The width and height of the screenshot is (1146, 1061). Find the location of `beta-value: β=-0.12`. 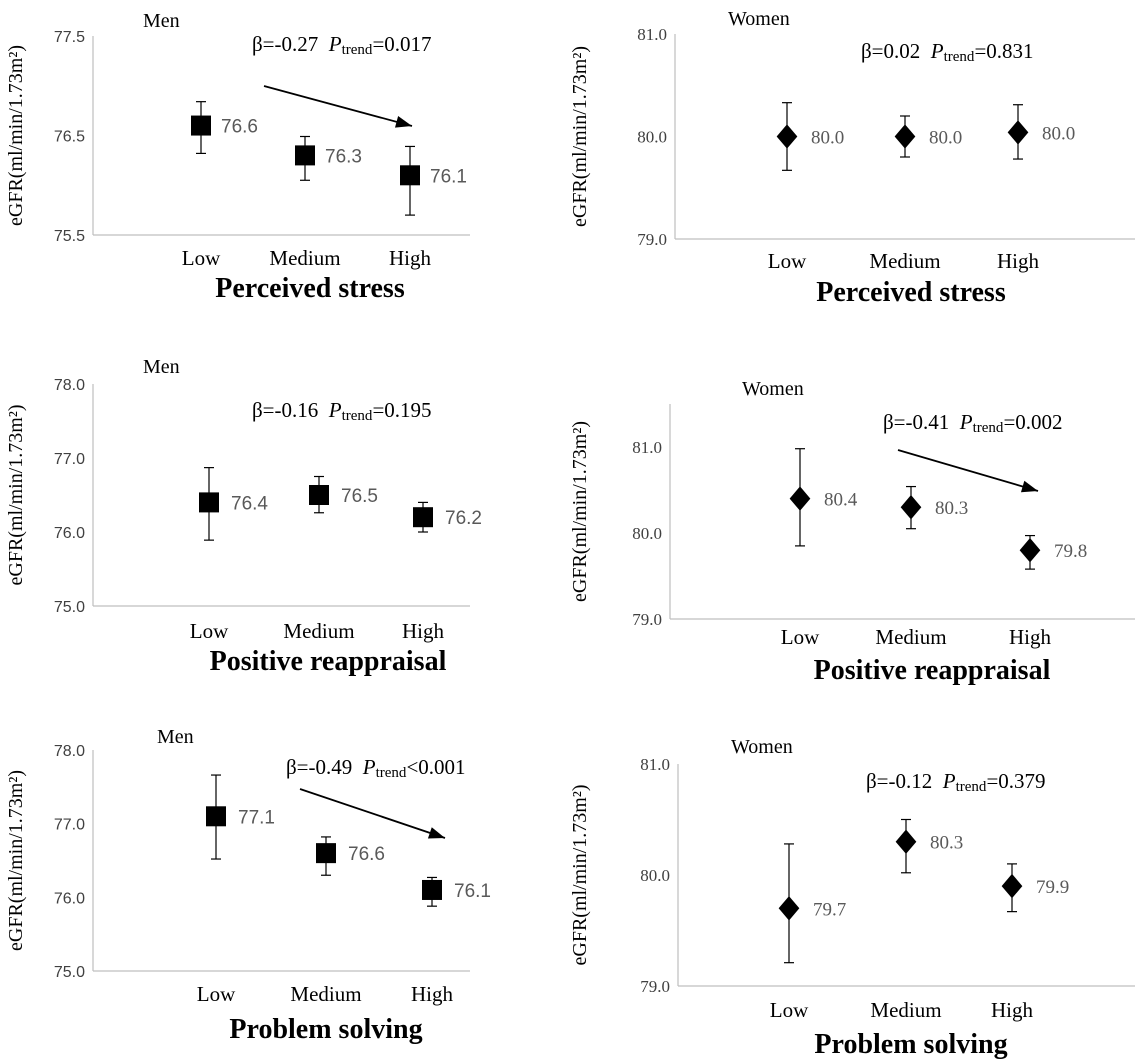

beta-value: β=-0.12 is located at coordinates (899, 781).